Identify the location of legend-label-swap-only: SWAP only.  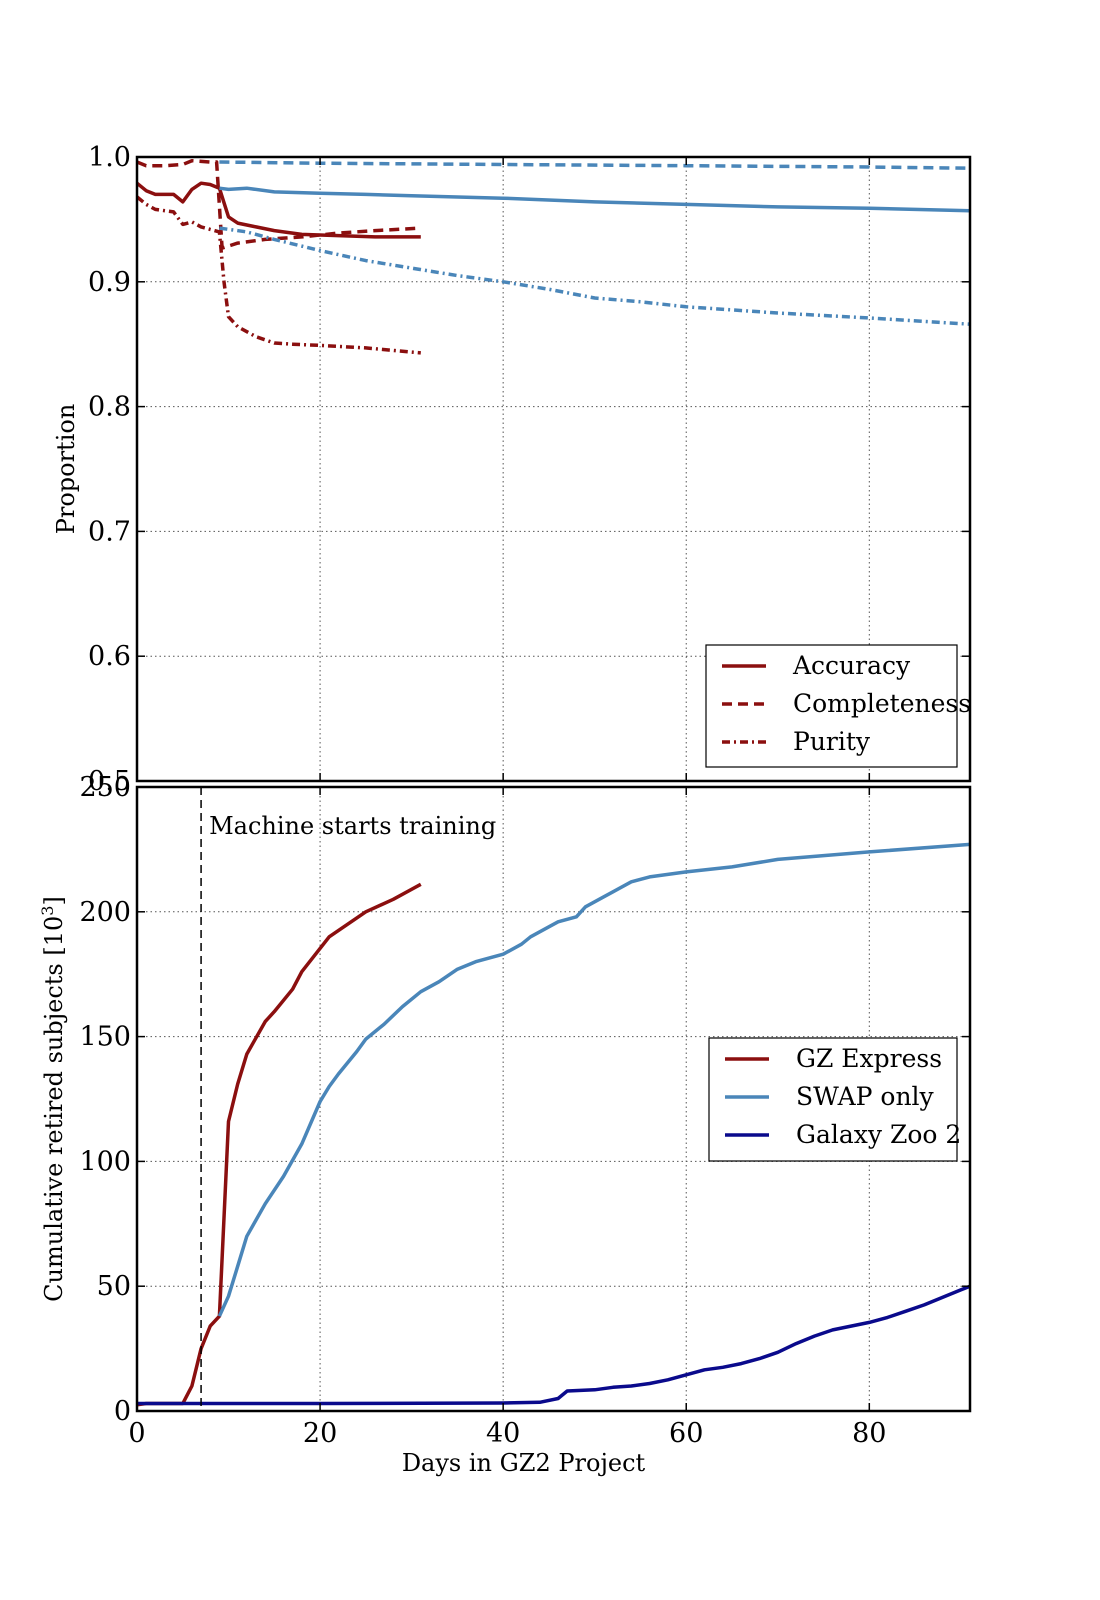
(865, 1096).